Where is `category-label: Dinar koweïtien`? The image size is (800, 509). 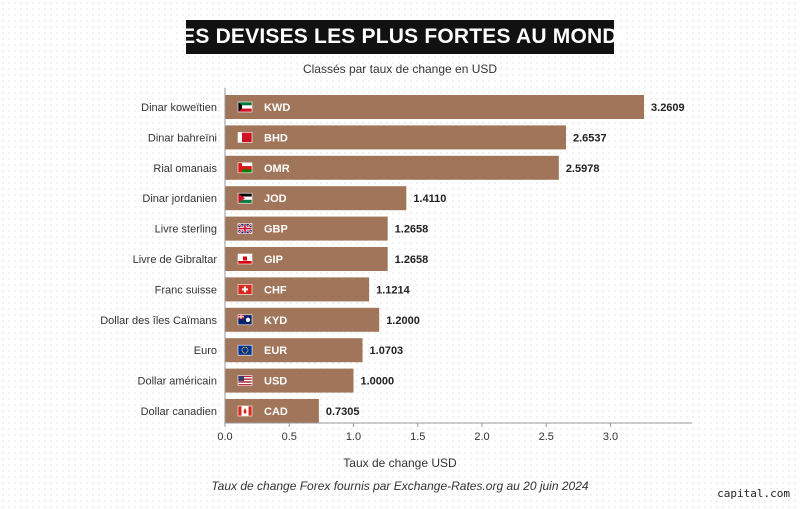 category-label: Dinar koweïtien is located at coordinates (179, 108).